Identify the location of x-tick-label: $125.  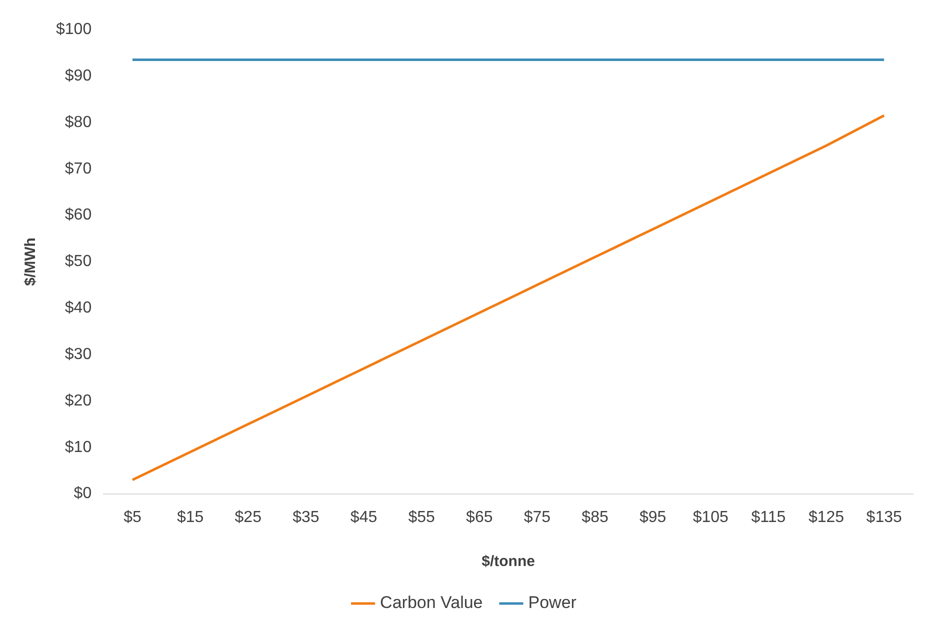
(826, 517).